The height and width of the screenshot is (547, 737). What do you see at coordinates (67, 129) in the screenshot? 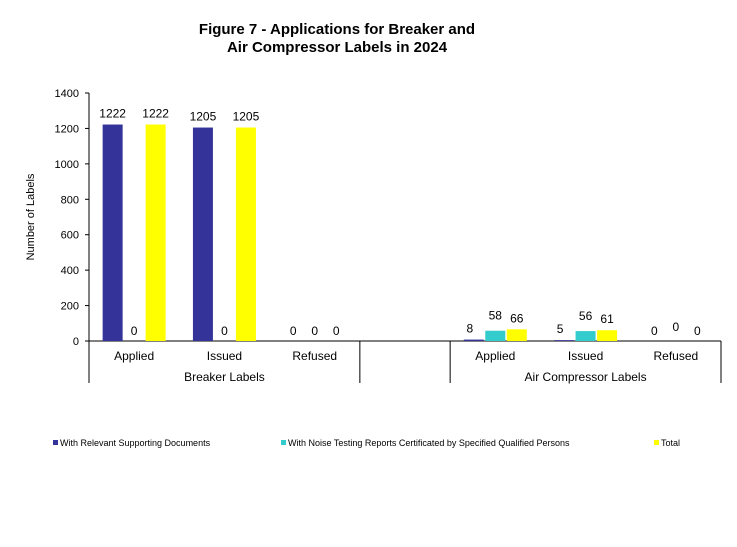
I see `y-tick-label: 1200` at bounding box center [67, 129].